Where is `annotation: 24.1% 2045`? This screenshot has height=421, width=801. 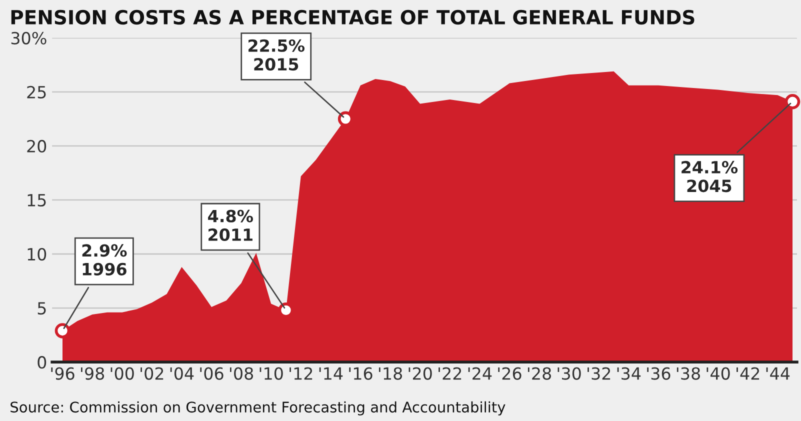 annotation: 24.1% 2045 is located at coordinates (710, 176).